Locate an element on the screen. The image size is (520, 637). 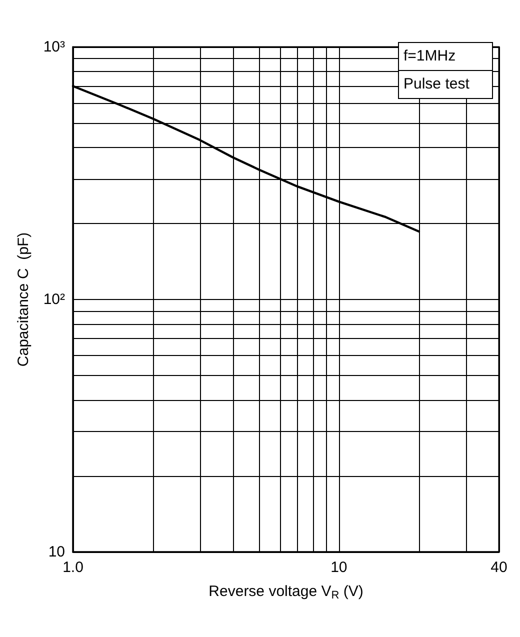
y-tick-label: 10 is located at coordinates (56, 552).